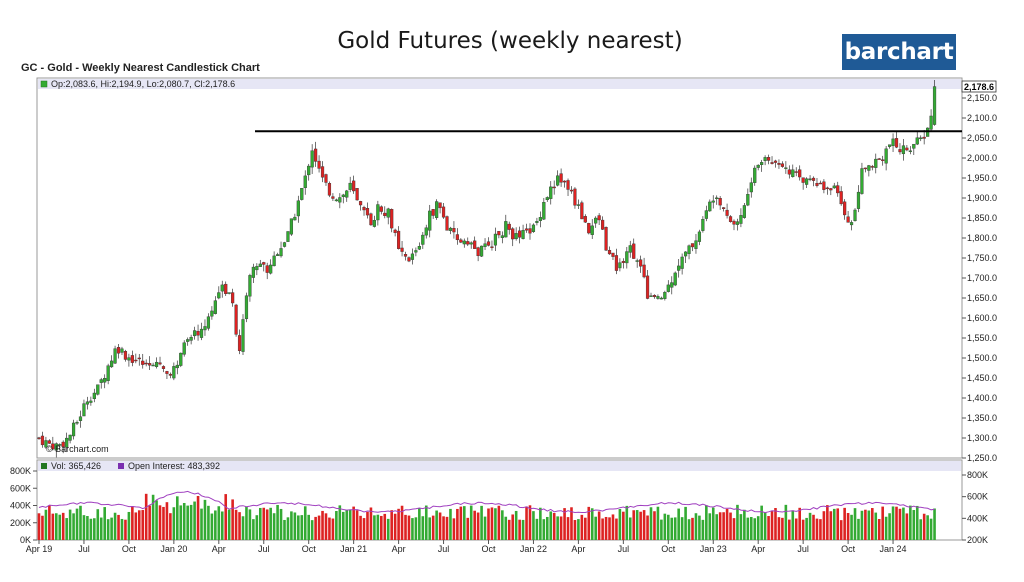  What do you see at coordinates (77, 449) in the screenshot?
I see `watermark: © Barchart.com` at bounding box center [77, 449].